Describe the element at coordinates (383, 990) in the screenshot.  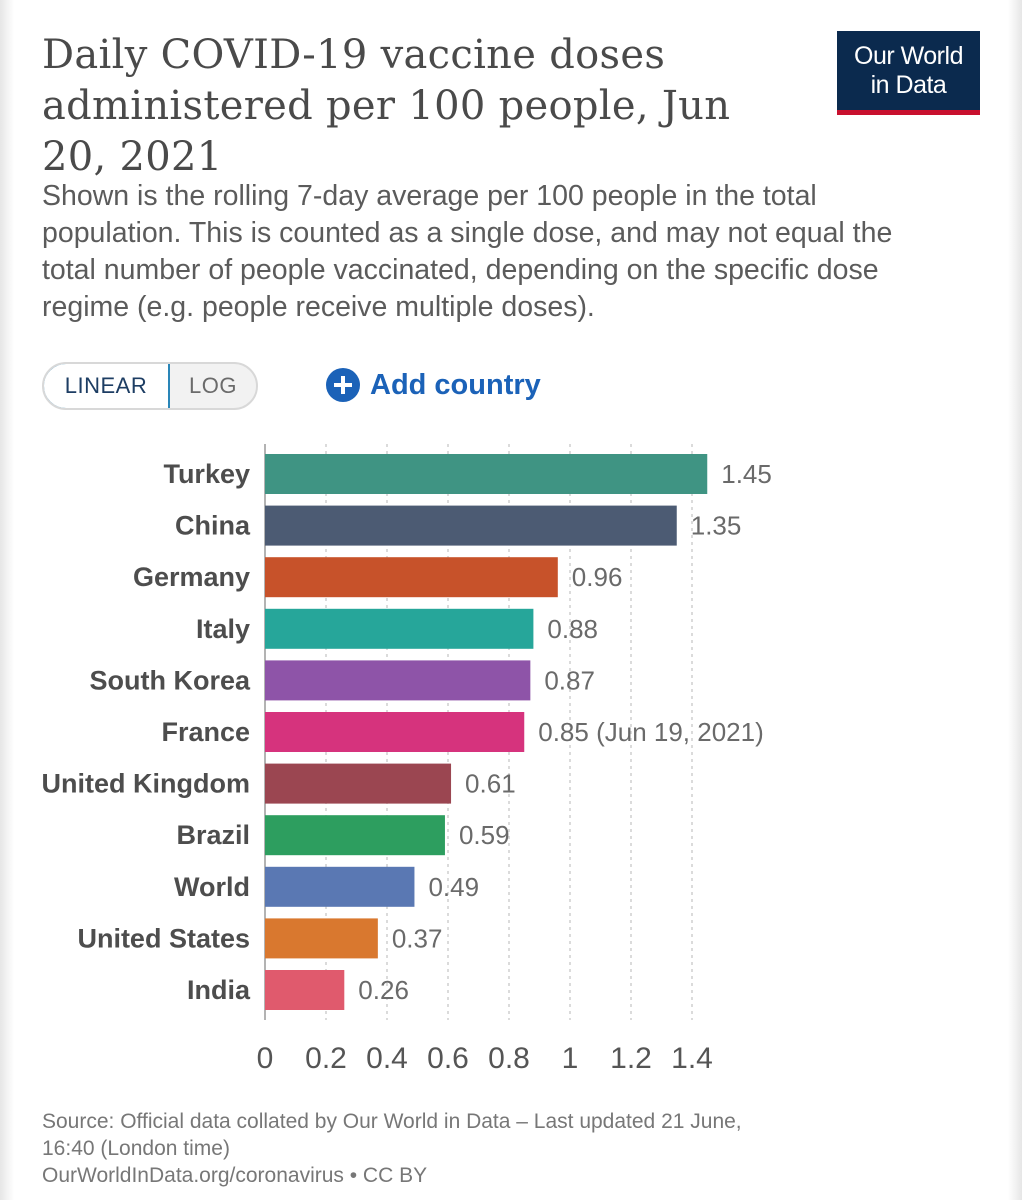
I see `value-label: 0.26` at that location.